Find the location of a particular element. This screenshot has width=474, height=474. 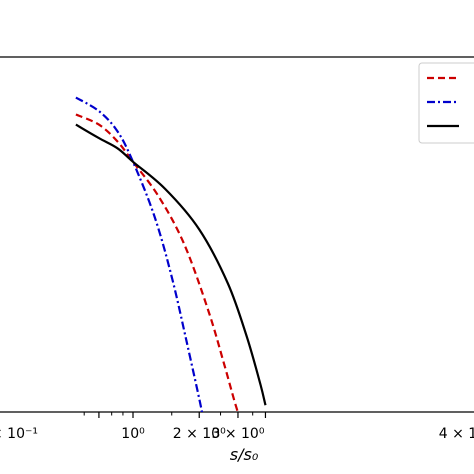

x-tick-label: × 10⁻¹ is located at coordinates (19, 434).